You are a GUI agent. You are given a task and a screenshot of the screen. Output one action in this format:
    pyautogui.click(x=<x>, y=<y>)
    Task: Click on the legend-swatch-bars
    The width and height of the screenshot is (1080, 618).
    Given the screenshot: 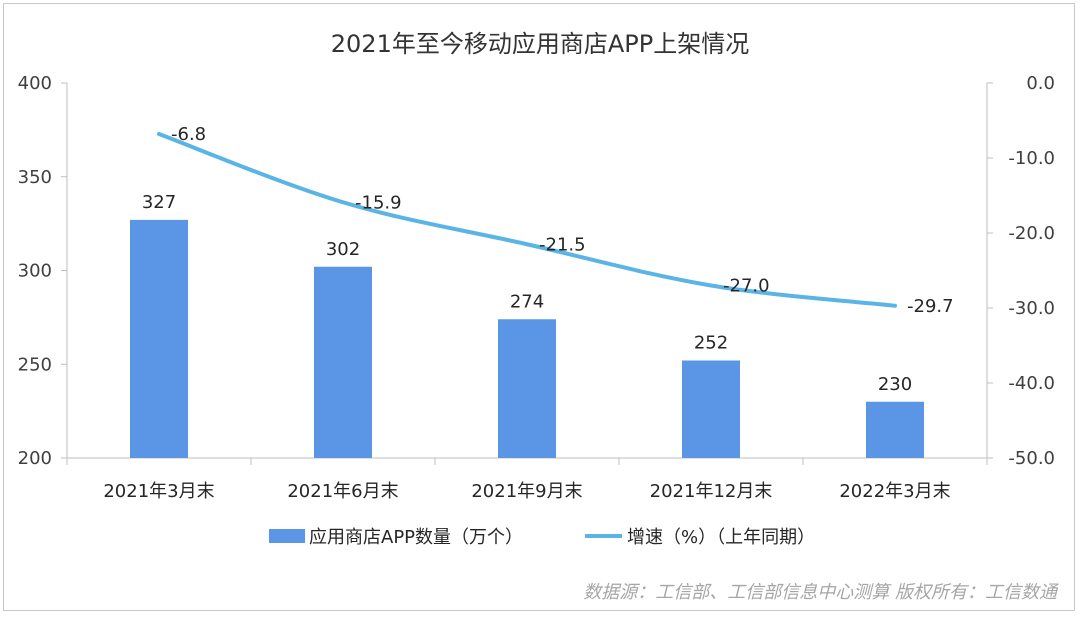 What is the action you would take?
    pyautogui.click(x=287, y=536)
    